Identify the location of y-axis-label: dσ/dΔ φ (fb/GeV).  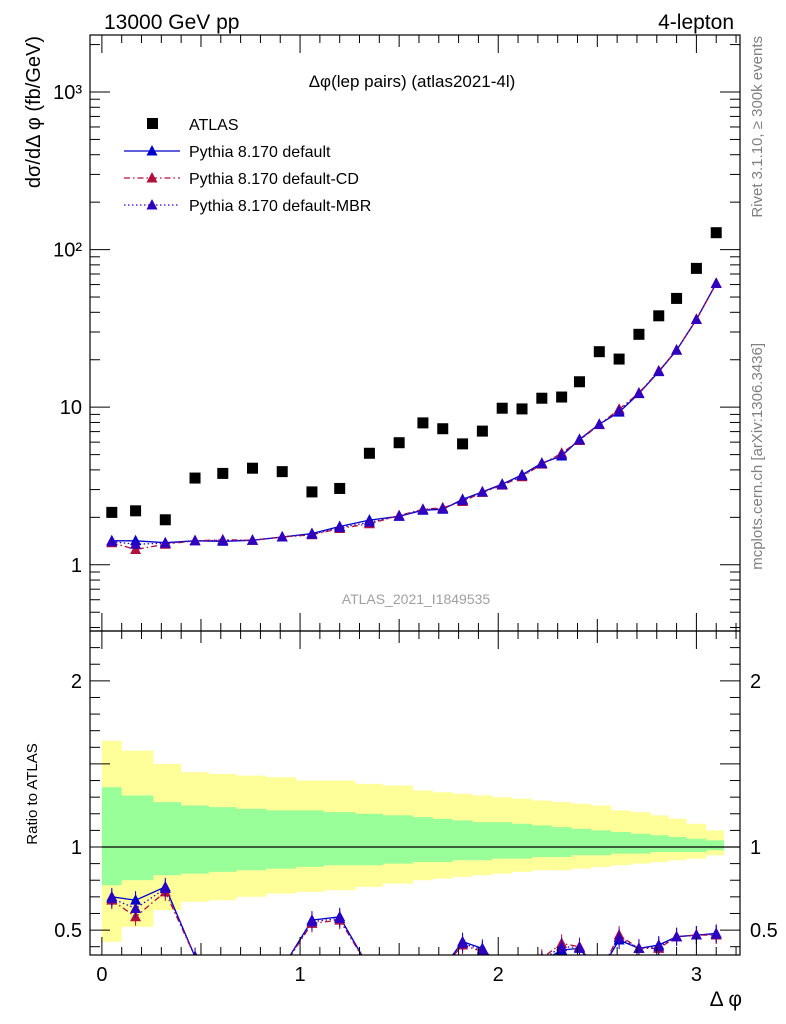
(34, 112).